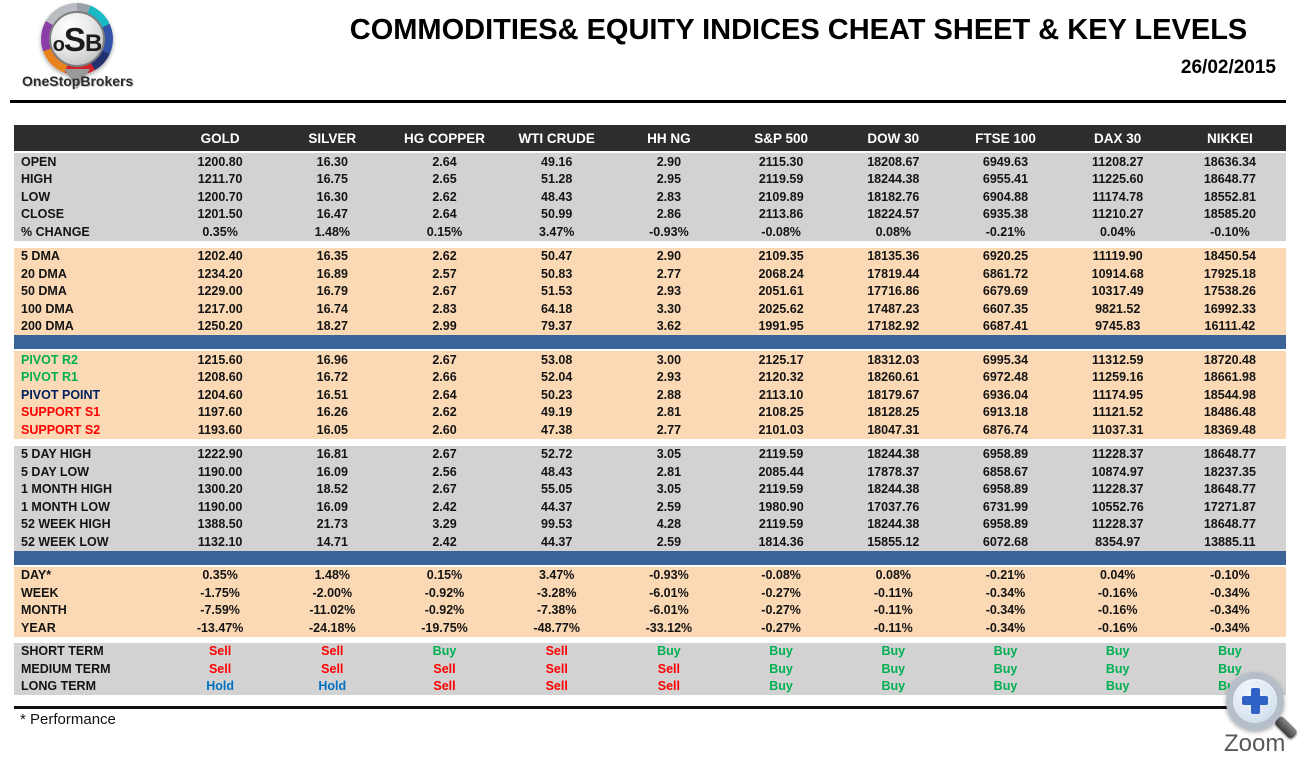 The height and width of the screenshot is (759, 1300). What do you see at coordinates (78, 81) in the screenshot?
I see `logo-brand-text: OneStopBrokers` at bounding box center [78, 81].